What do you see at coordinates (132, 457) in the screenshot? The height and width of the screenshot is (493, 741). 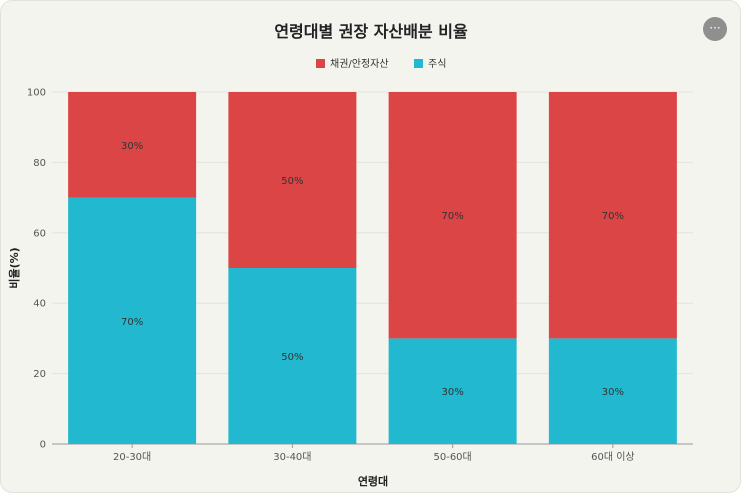 I see `x-tick-label: 20-30대` at bounding box center [132, 457].